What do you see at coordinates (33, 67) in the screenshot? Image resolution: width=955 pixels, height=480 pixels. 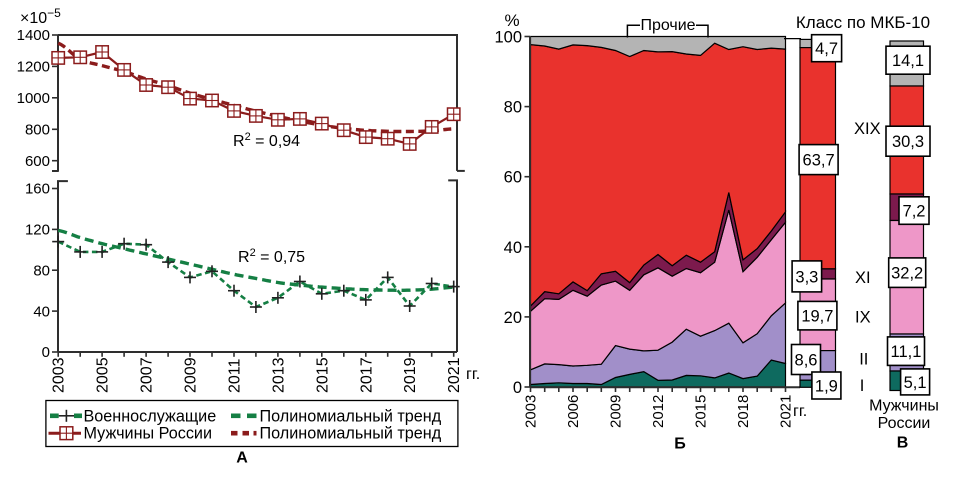 I see `svg-text: 1200` at bounding box center [33, 67].